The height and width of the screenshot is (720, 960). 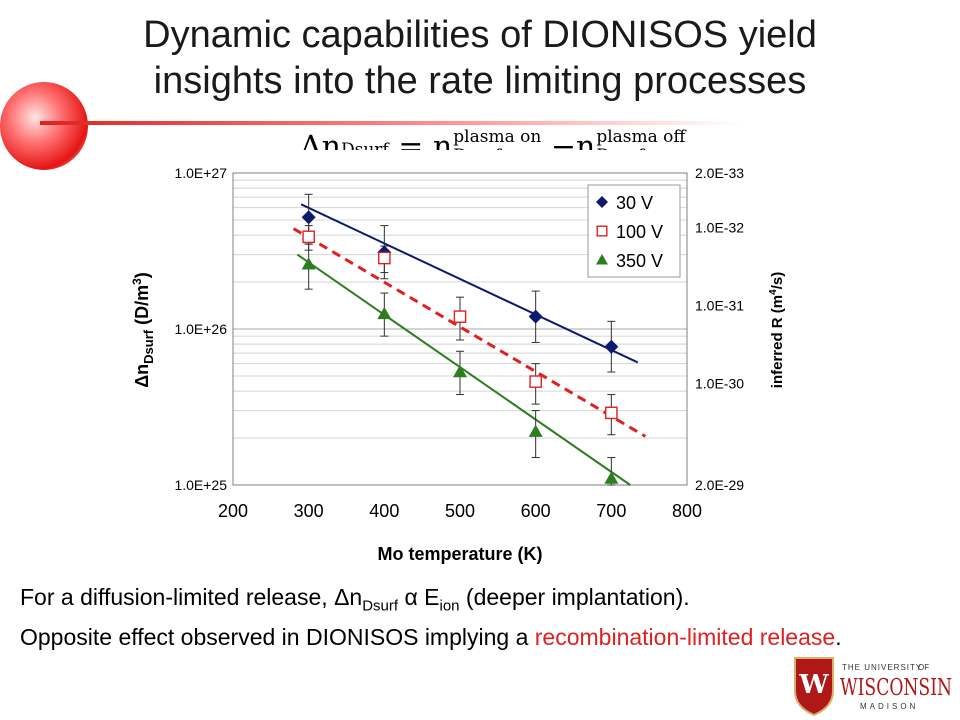 I want to click on eq-term2-sup: plasma off, so click(x=641, y=137).